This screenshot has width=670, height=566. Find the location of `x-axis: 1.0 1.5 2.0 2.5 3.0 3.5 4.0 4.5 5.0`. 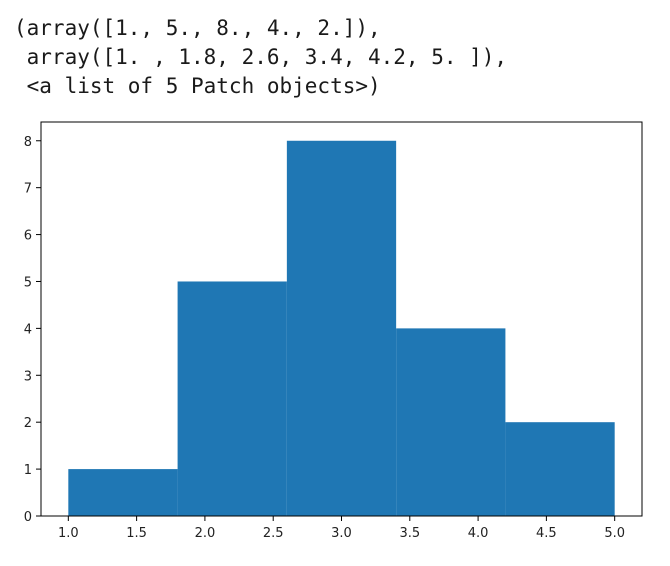

x-axis: 1.0 1.5 2.0 2.5 3.0 3.5 4.0 4.5 5.0 is located at coordinates (341, 528).